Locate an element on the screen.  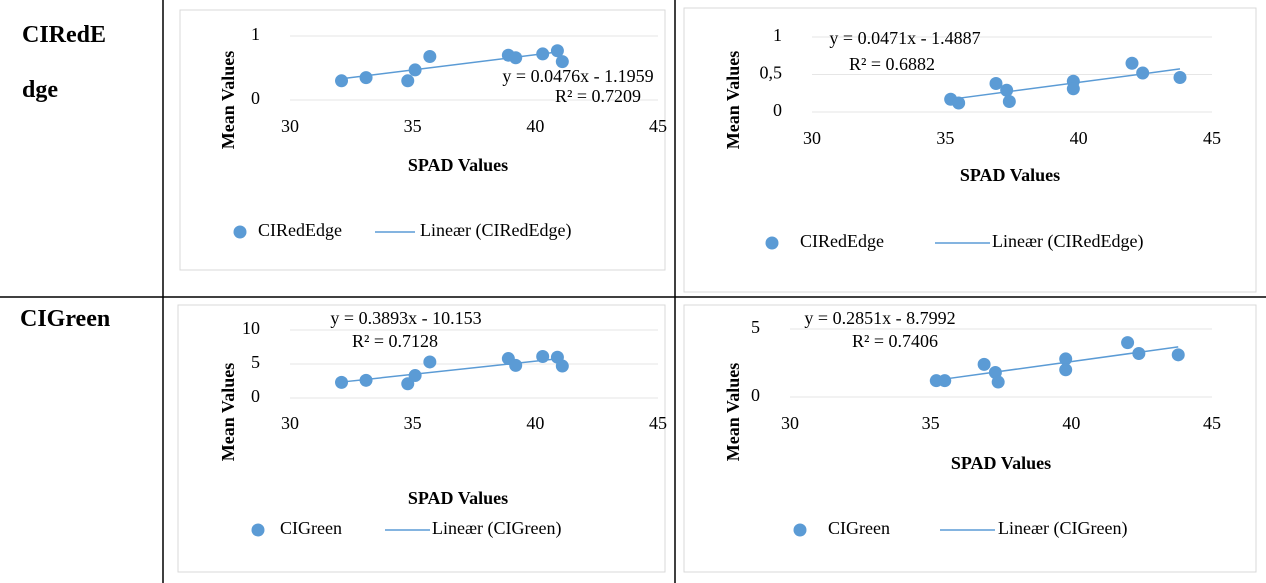
trend-equation: y = 0.3893x - 10.153 is located at coordinates (405, 318).